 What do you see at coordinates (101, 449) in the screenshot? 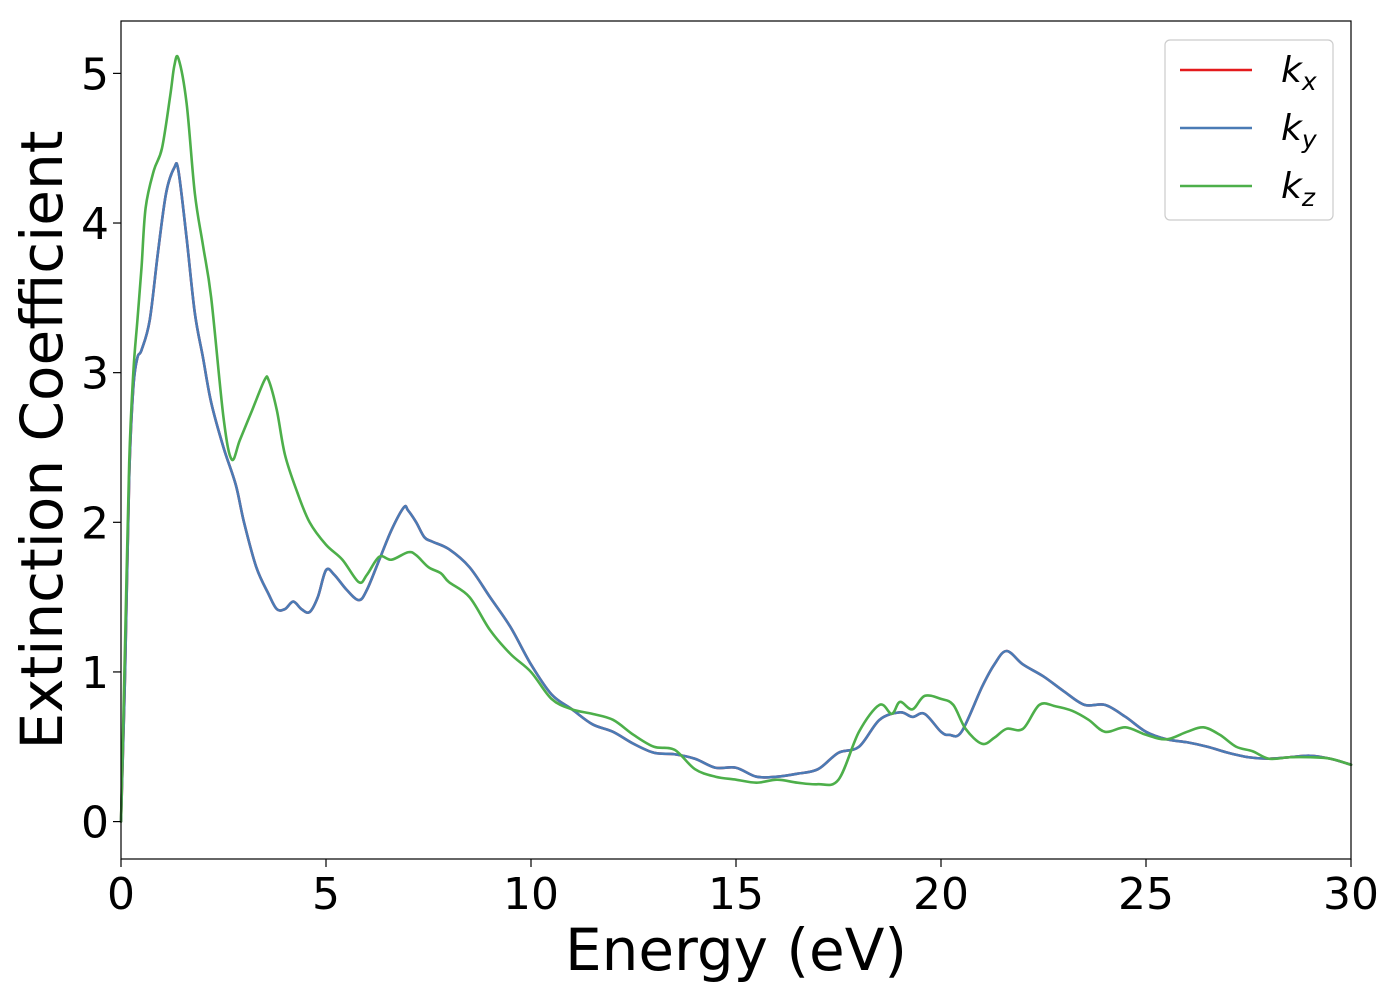
I see `y-axis-ticks: 0 1 2 3 4 5` at bounding box center [101, 449].